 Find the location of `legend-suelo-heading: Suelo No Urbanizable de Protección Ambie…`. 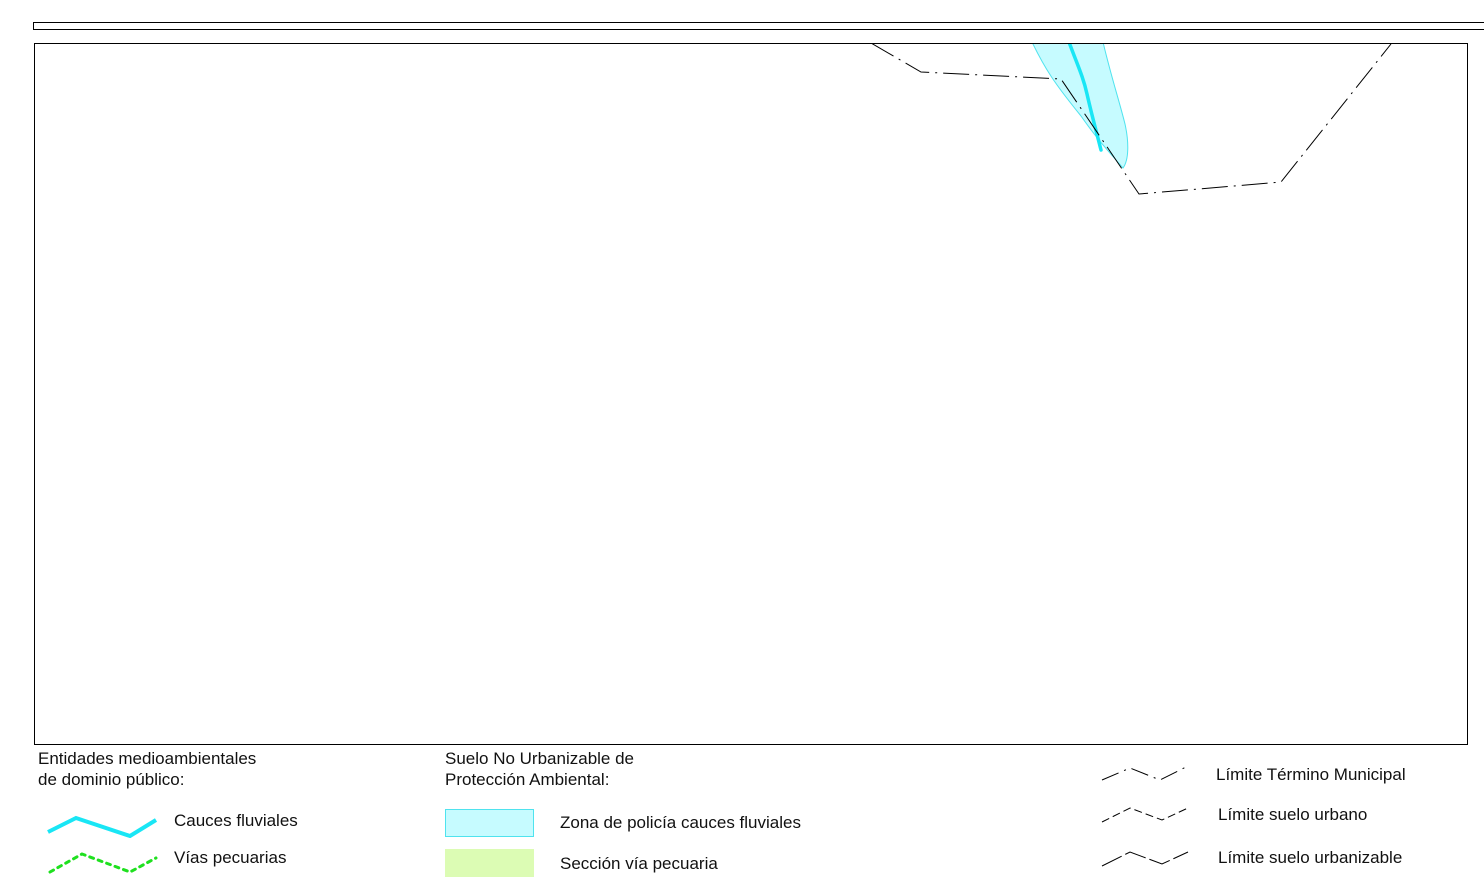

legend-suelo-heading: Suelo No Urbanizable de Protección Ambie… is located at coordinates (539, 769).